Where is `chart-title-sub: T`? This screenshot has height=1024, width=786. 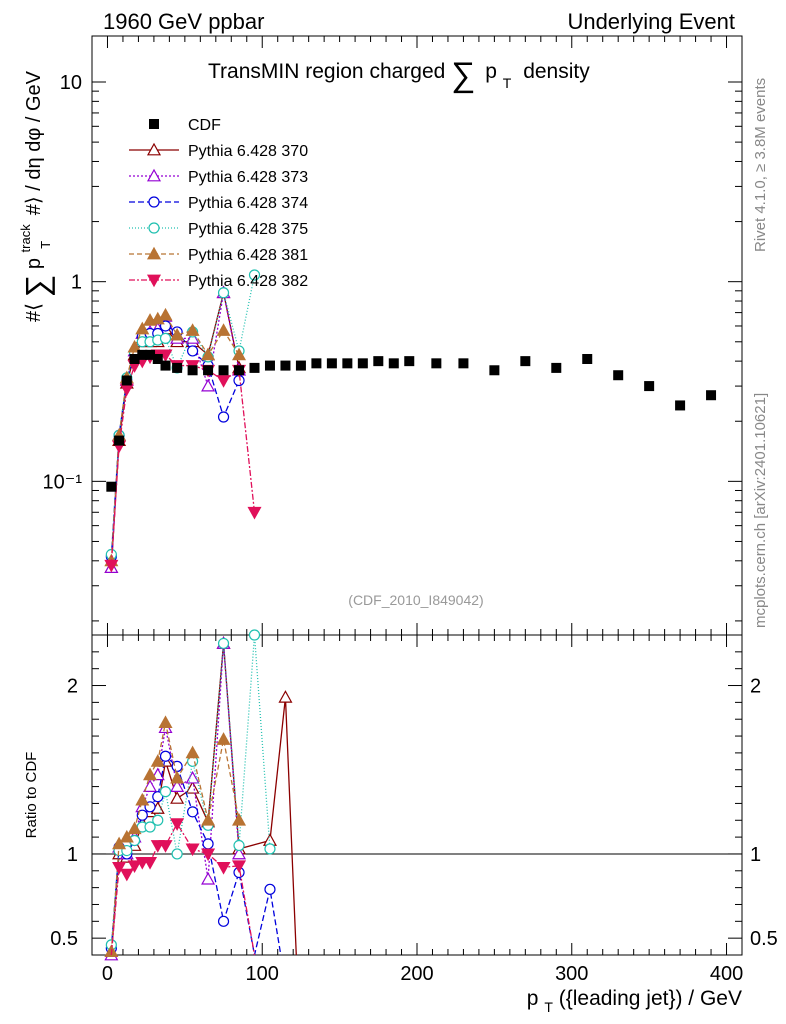 chart-title-sub: T is located at coordinates (507, 83).